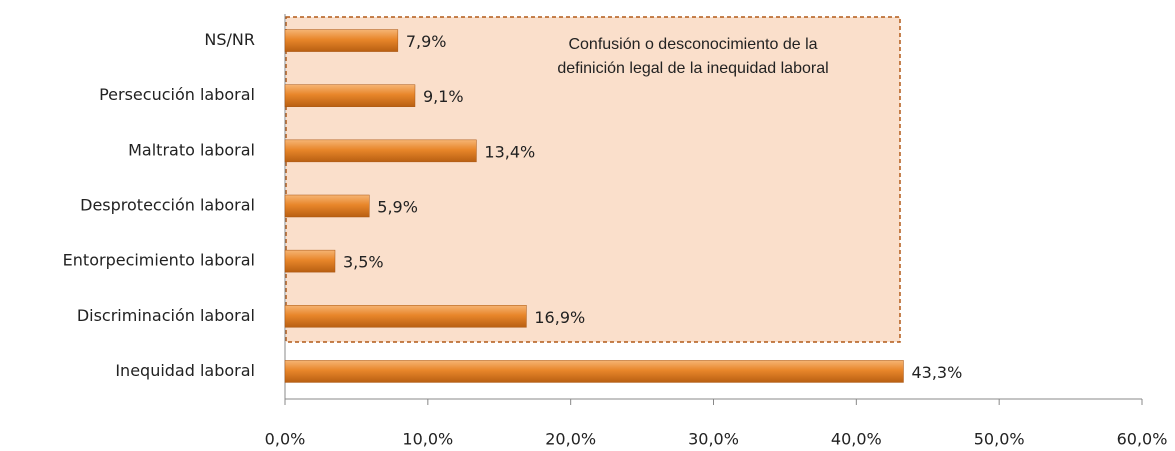 The height and width of the screenshot is (451, 1175). What do you see at coordinates (509, 151) in the screenshot?
I see `value-label: 13,4%` at bounding box center [509, 151].